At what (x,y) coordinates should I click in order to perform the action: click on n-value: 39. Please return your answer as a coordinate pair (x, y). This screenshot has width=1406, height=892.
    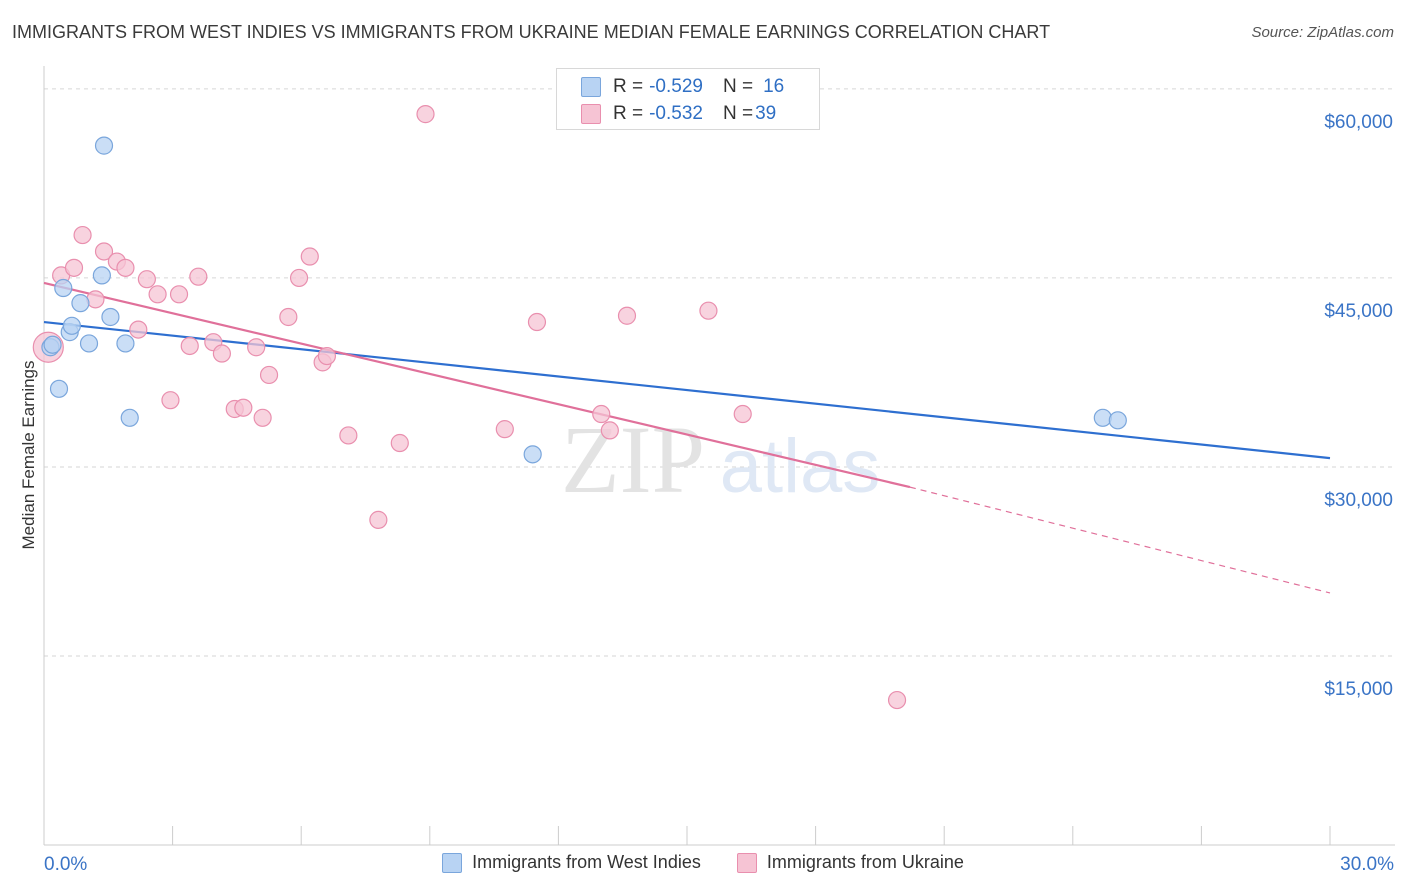
    Looking at the image, I should click on (766, 113).